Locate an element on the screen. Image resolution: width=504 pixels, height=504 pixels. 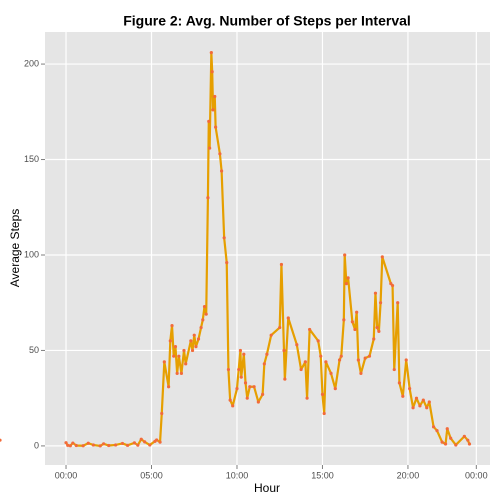
y-tick-label: 0 is located at coordinates (36, 445).